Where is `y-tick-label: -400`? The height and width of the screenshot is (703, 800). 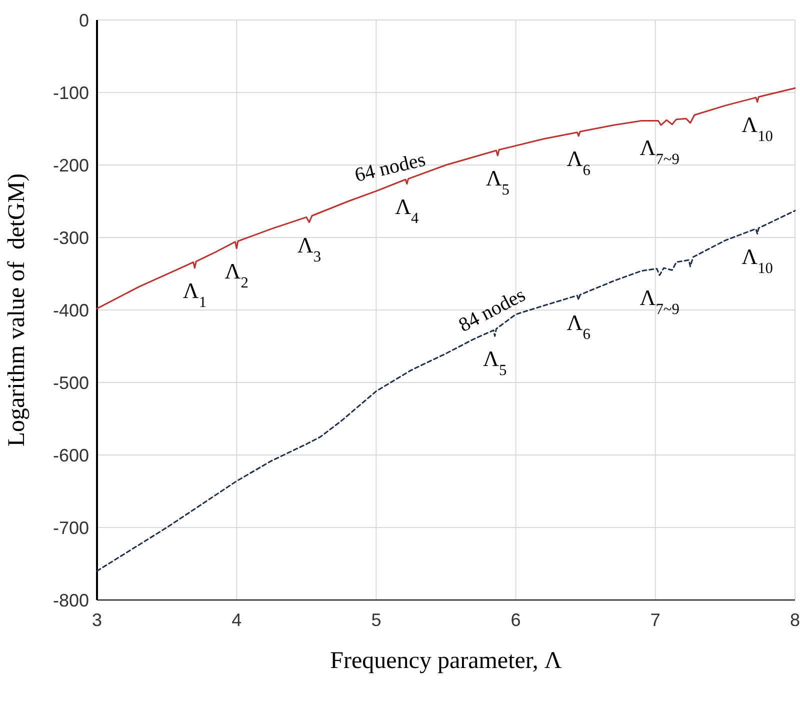 y-tick-label: -400 is located at coordinates (70, 310).